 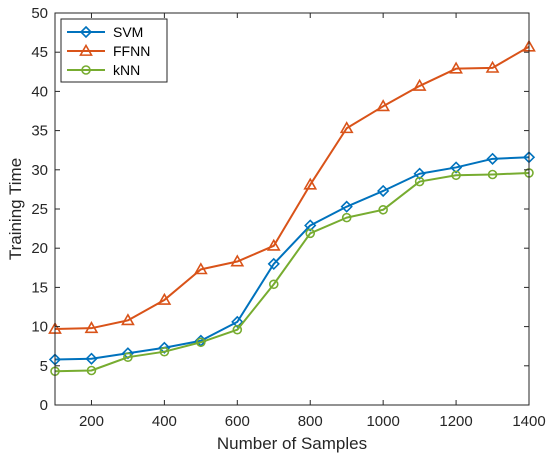 What do you see at coordinates (86, 49) in the screenshot?
I see `legend-marker-ffnn` at bounding box center [86, 49].